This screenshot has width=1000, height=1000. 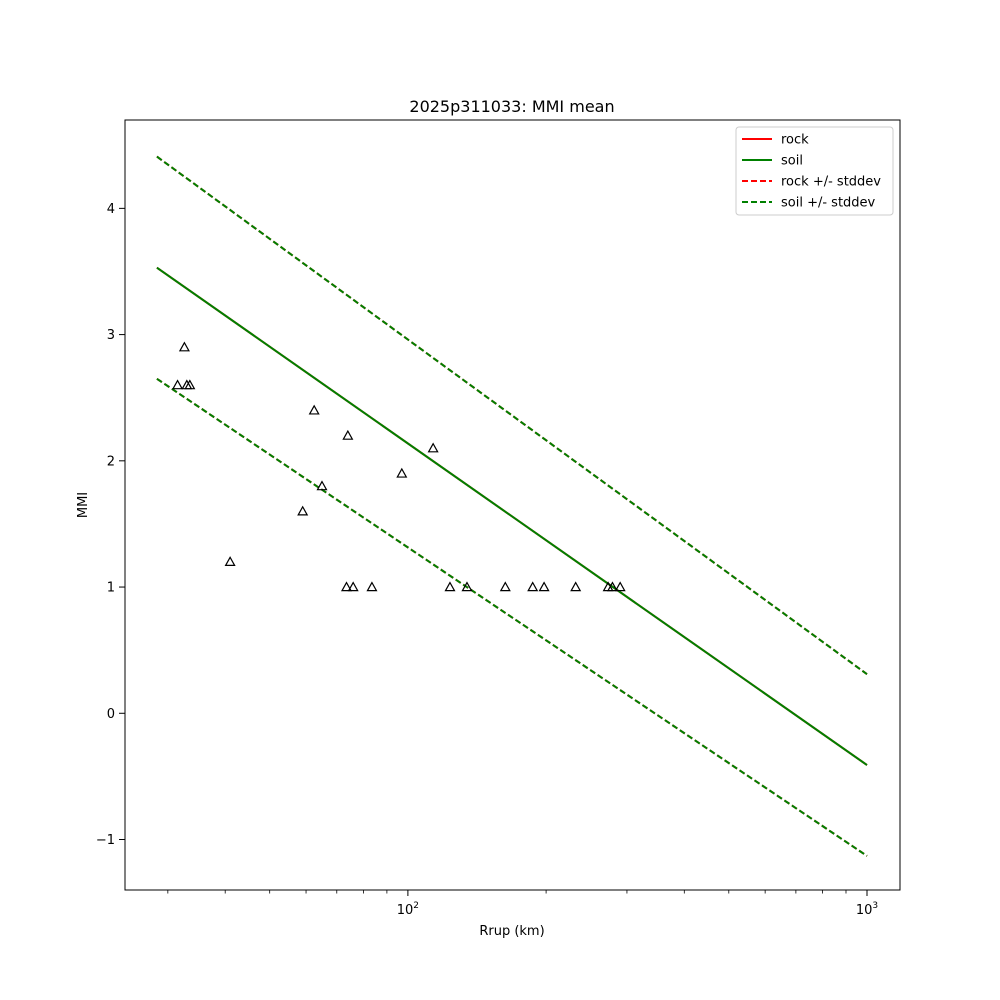 I want to click on legend-box, so click(x=814, y=171).